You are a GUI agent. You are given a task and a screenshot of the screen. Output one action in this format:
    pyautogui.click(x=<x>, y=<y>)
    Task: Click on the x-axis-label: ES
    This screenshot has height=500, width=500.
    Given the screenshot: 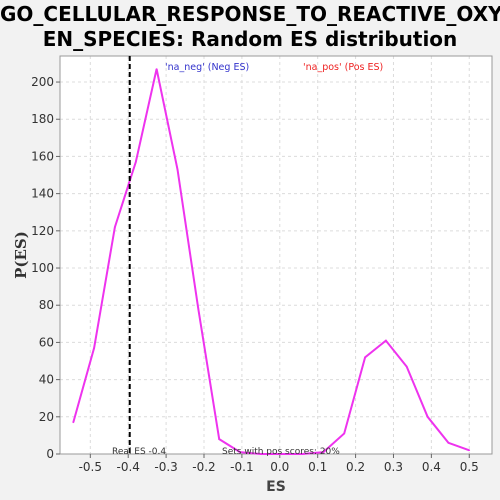 What is the action you would take?
    pyautogui.click(x=276, y=487)
    